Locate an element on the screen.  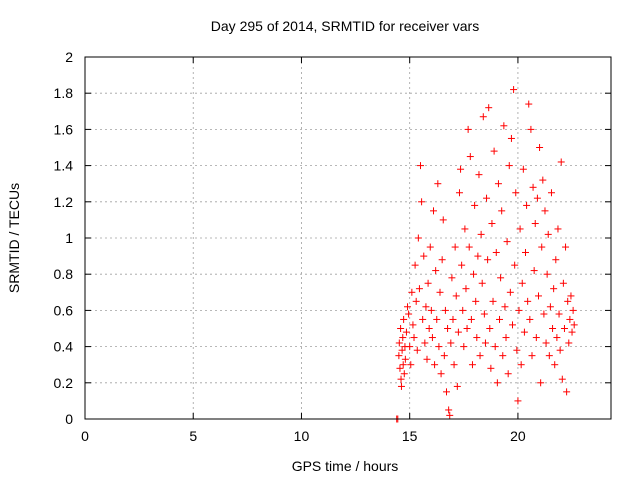
y-tick-label: 0.6 is located at coordinates (64, 310).